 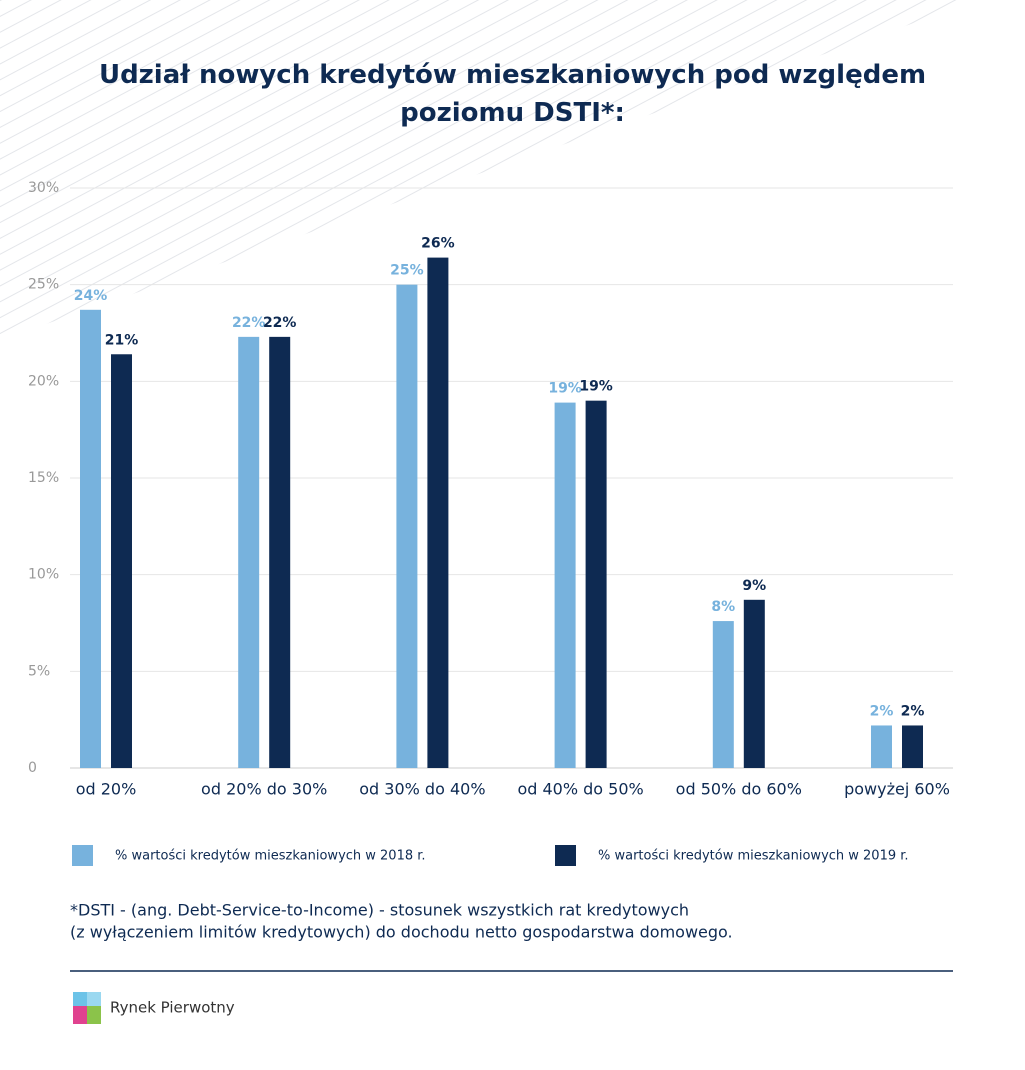 I want to click on data-label: 21%, so click(x=122, y=340).